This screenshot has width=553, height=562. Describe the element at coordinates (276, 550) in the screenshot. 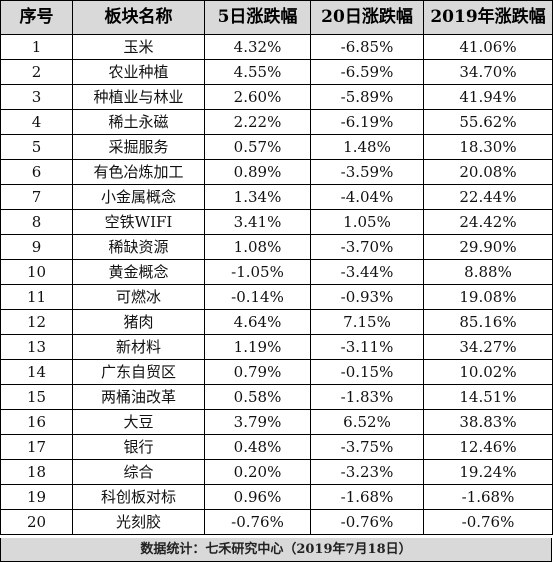

I see `source-footer: 数据统计：七禾研究中心（2019年7月18日）` at that location.